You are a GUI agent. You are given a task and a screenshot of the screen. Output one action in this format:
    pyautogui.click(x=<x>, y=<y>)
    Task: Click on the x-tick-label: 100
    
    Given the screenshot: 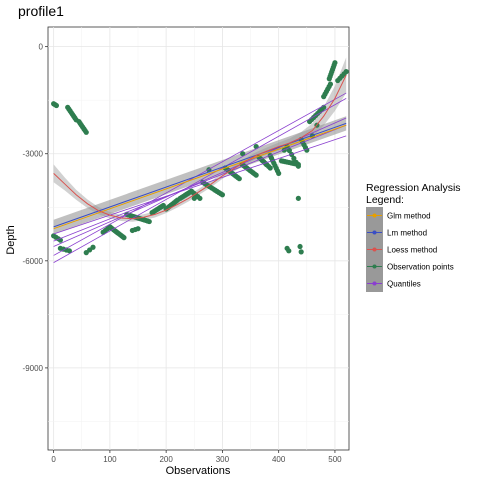 What is the action you would take?
    pyautogui.click(x=110, y=459)
    